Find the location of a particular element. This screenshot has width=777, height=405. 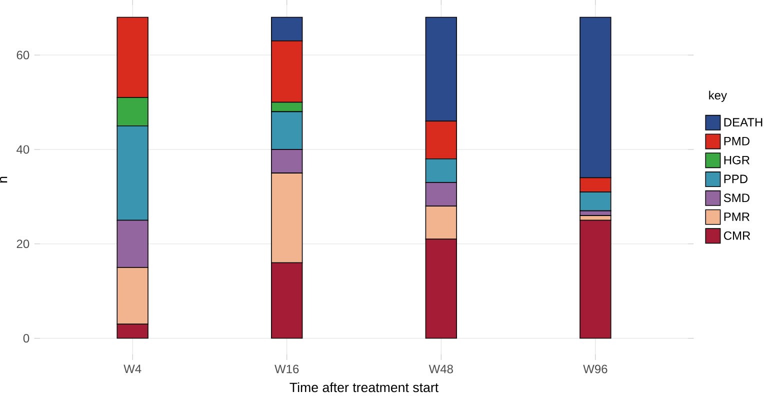

y-tick-label: 40 is located at coordinates (23, 149).